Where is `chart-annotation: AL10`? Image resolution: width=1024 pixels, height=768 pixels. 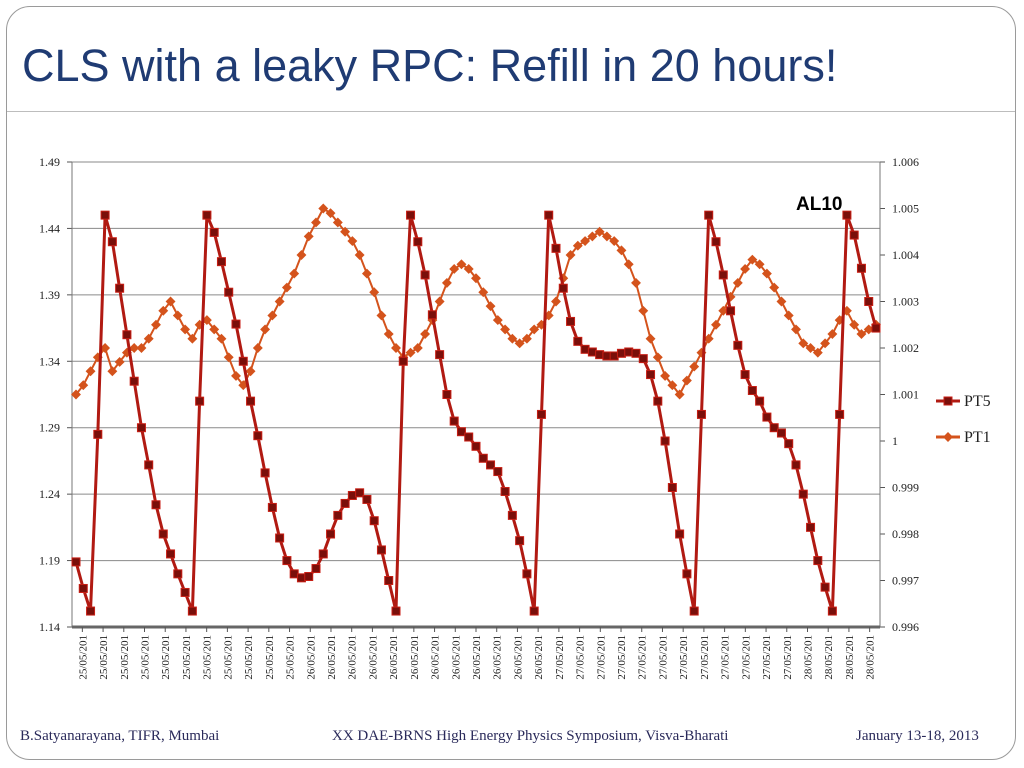 chart-annotation: AL10 is located at coordinates (819, 204).